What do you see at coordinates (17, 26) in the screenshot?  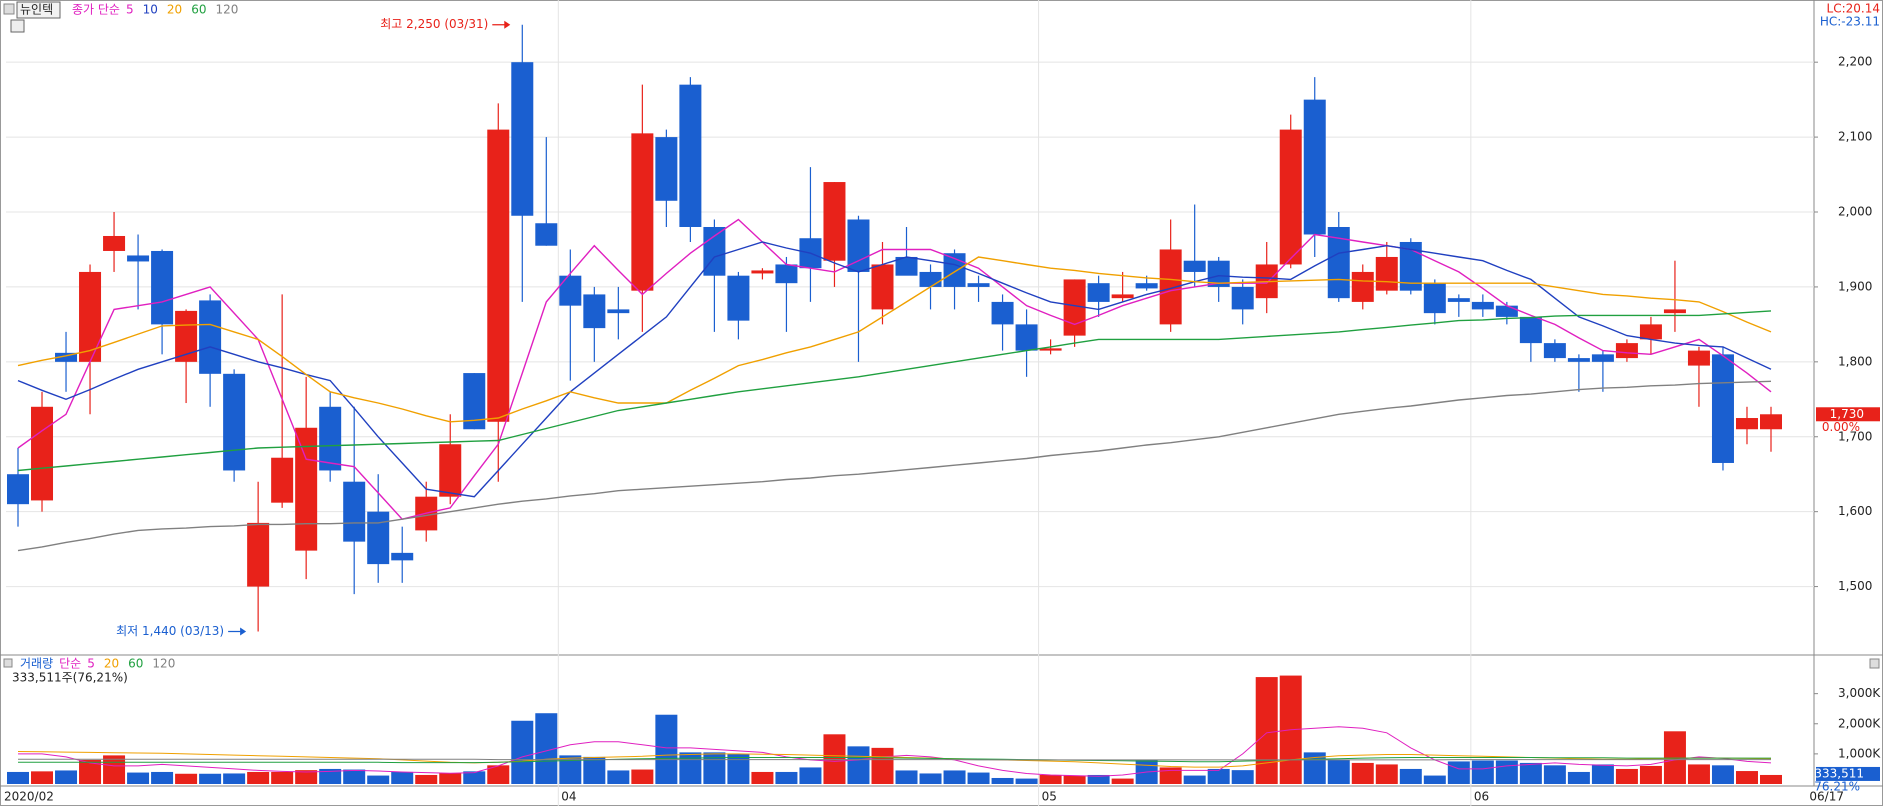 I see `grid-button` at bounding box center [17, 26].